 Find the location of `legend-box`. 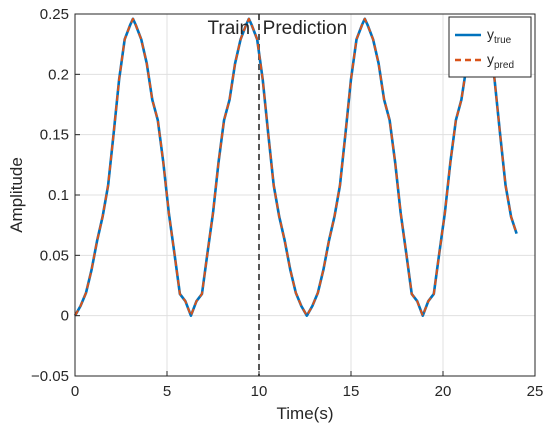

legend-box is located at coordinates (490, 47).